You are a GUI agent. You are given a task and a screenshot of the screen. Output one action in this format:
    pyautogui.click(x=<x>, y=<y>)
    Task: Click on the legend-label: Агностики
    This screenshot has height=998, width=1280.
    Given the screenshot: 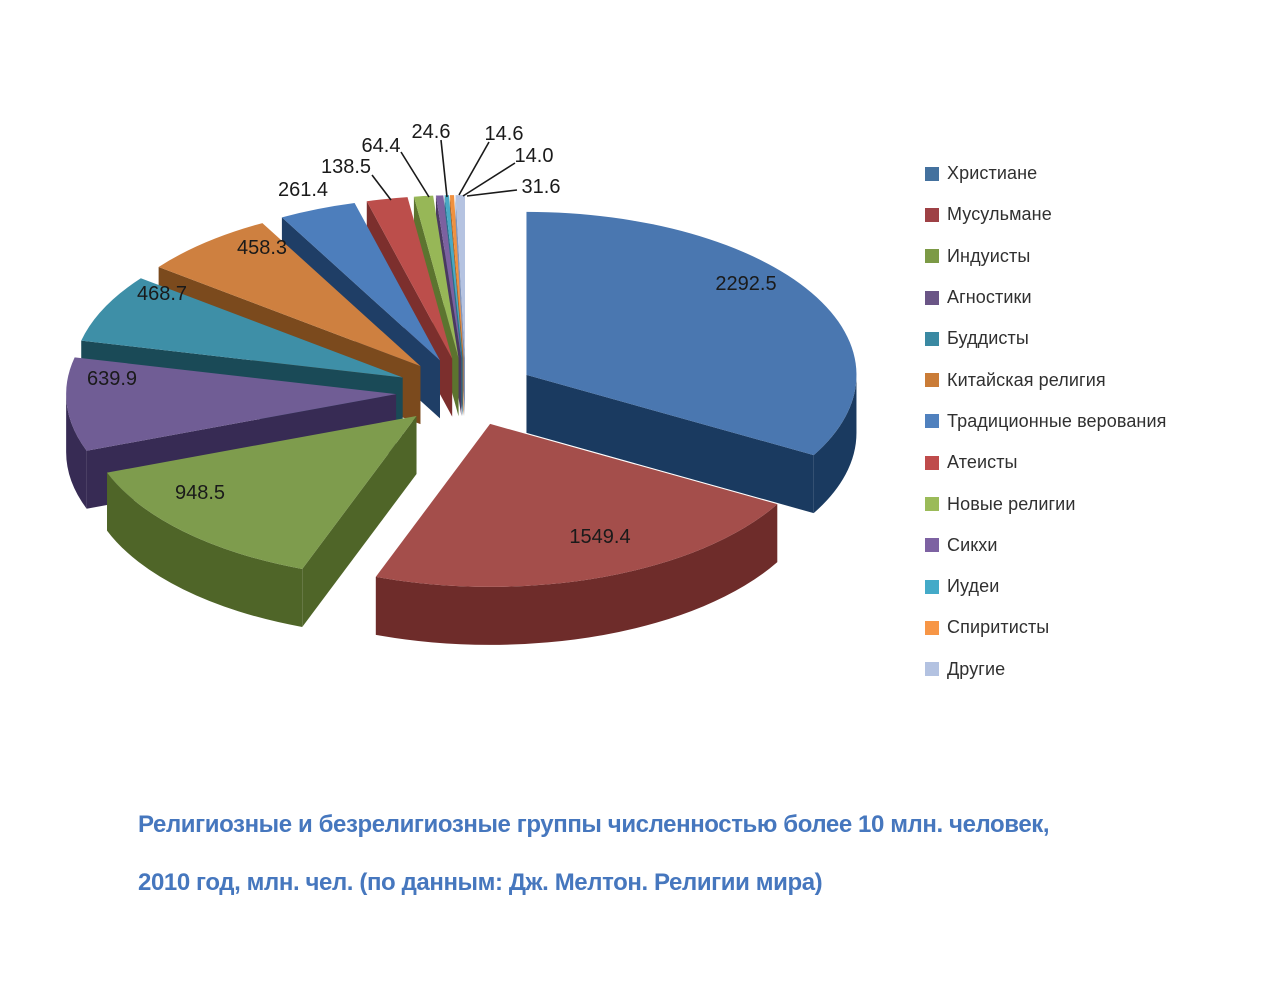 What is the action you would take?
    pyautogui.click(x=989, y=297)
    